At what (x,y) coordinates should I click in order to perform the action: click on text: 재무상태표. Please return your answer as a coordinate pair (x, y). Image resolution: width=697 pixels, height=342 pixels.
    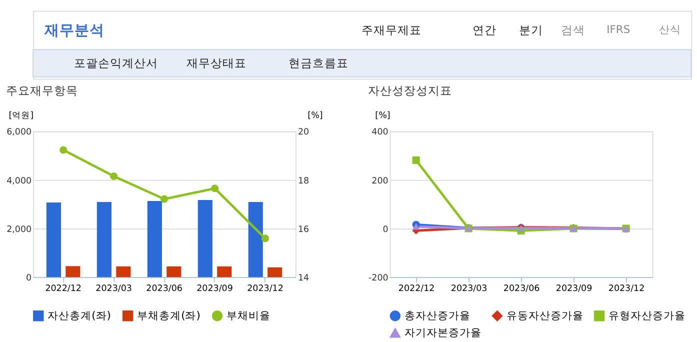
    Looking at the image, I should click on (216, 63).